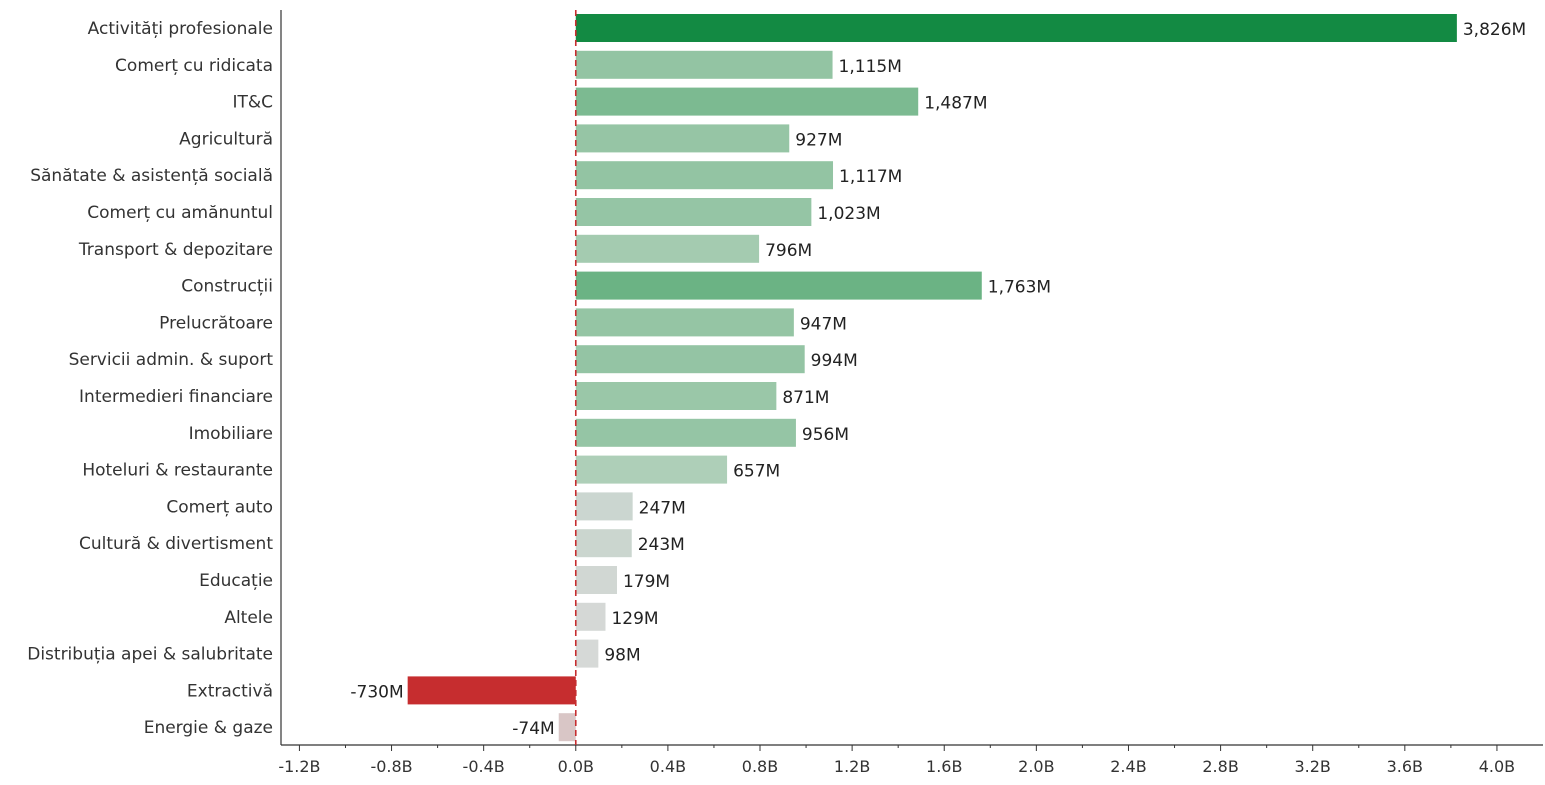 This screenshot has width=1545, height=785. Describe the element at coordinates (176, 397) in the screenshot. I see `category-label: Intermedieri financiare` at that location.